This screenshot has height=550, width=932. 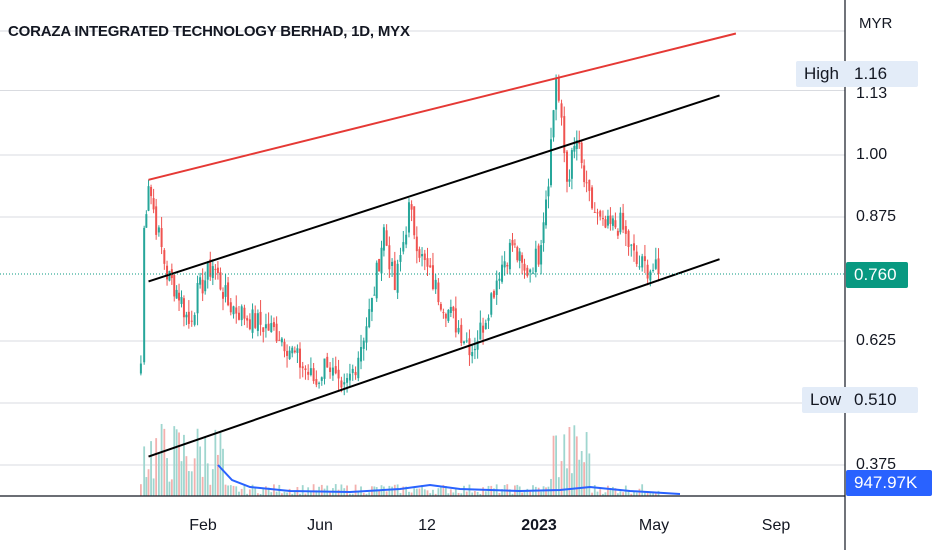 I want to click on x-tick-jun: Jun, so click(x=320, y=525).